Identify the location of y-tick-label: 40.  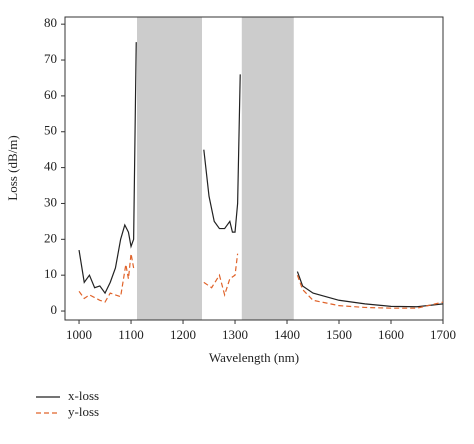
(50, 166).